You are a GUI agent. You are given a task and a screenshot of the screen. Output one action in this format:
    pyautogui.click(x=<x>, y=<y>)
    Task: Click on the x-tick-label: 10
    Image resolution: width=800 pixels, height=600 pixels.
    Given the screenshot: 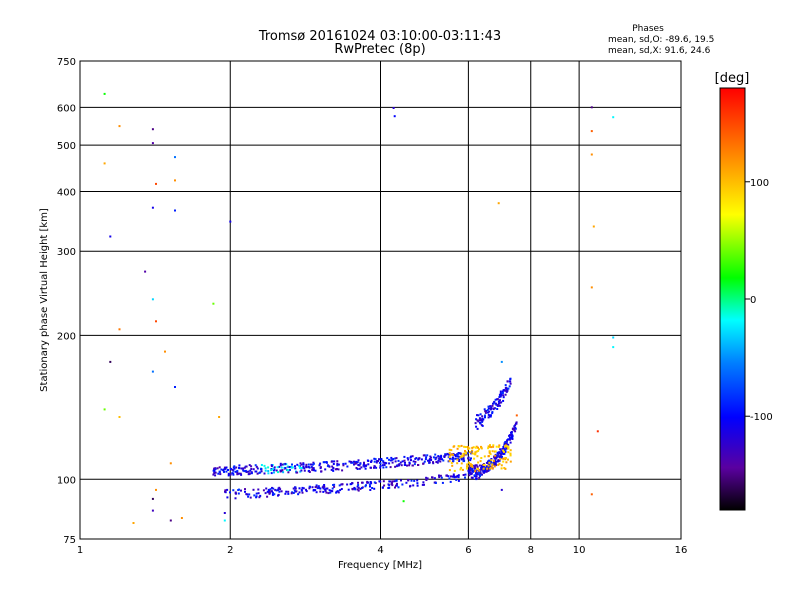 What is the action you would take?
    pyautogui.click(x=579, y=550)
    